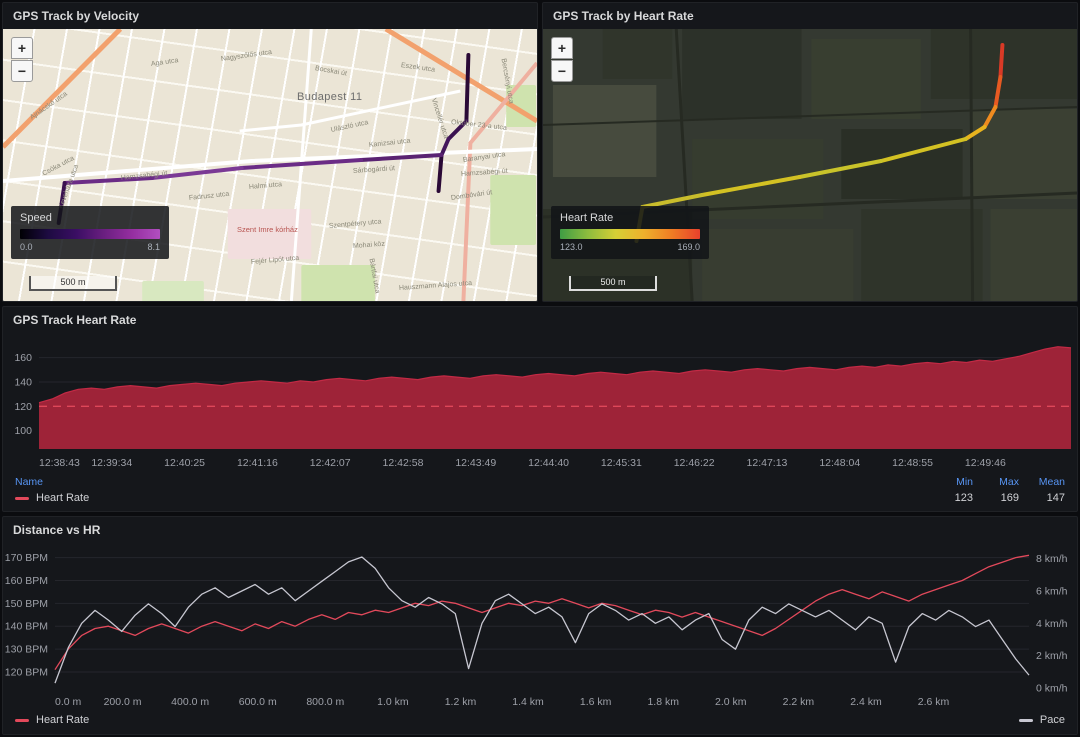  I want to click on speed-min: 0.0, so click(26, 247).